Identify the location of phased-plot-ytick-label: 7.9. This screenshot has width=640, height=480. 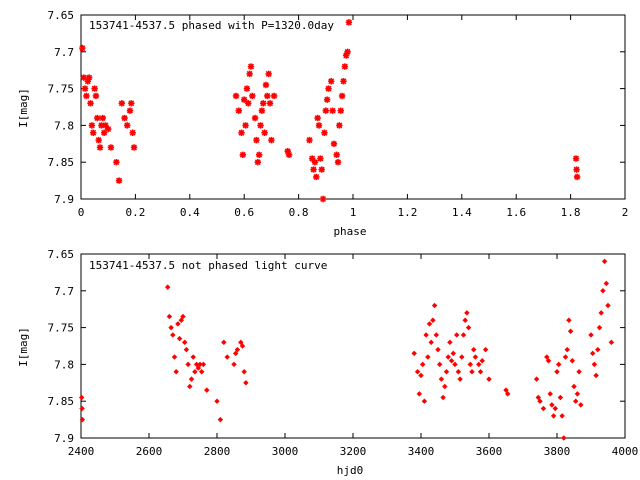
(64, 199).